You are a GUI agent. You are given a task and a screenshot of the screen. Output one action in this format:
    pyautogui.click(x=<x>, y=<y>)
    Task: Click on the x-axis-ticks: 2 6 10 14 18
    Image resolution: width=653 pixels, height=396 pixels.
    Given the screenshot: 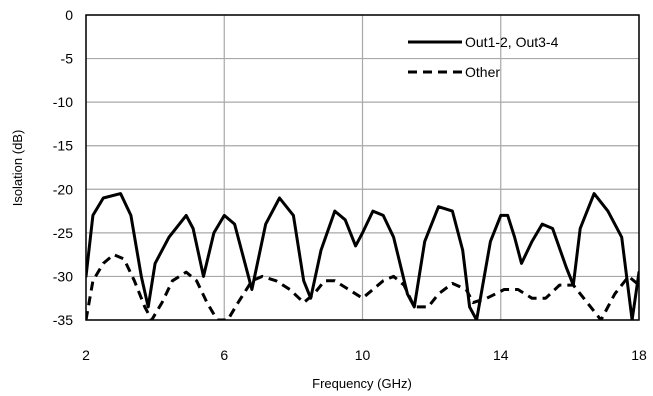 What is the action you would take?
    pyautogui.click(x=364, y=355)
    